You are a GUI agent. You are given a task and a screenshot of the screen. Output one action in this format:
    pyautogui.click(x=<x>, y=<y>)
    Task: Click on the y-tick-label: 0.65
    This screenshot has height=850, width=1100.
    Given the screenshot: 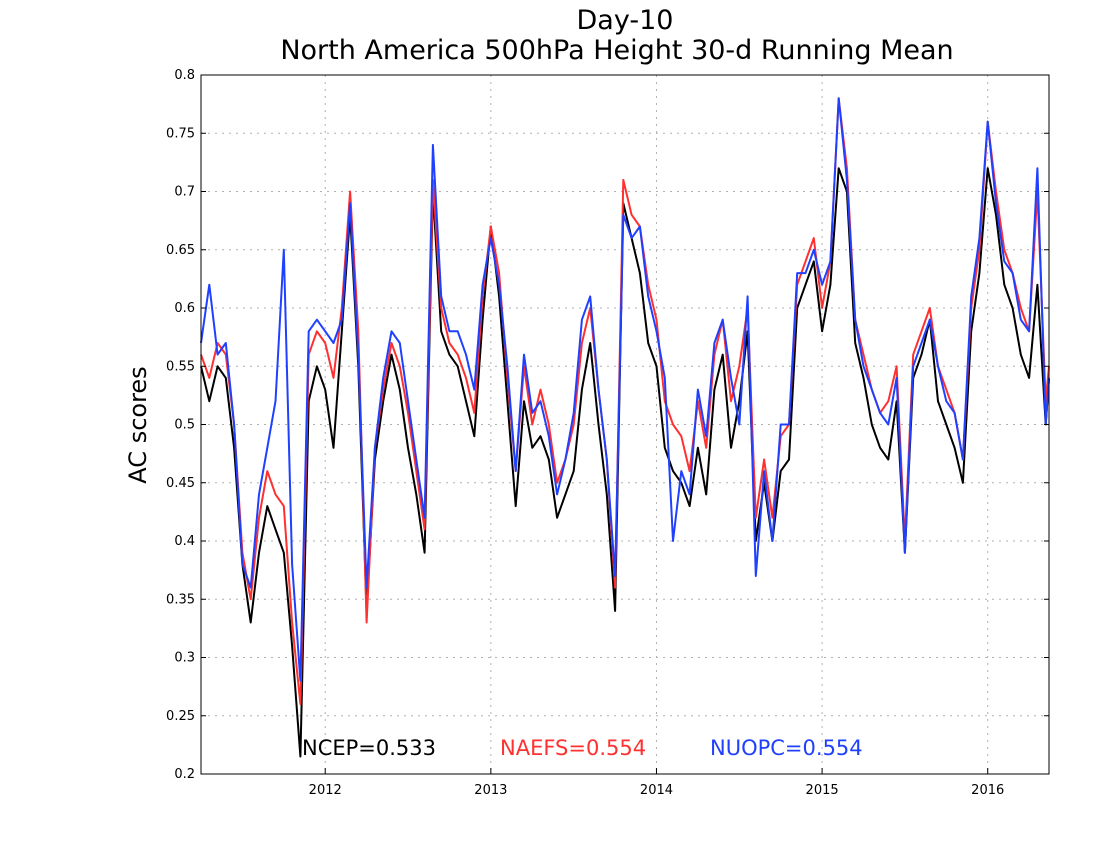 What is the action you would take?
    pyautogui.click(x=180, y=250)
    